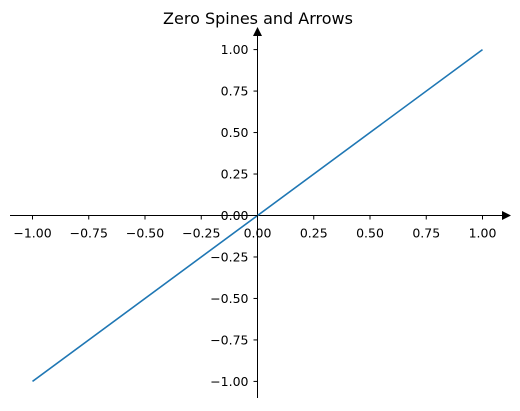 The height and width of the screenshot is (411, 520). I want to click on y-tick-label: 0.00, so click(235, 215).